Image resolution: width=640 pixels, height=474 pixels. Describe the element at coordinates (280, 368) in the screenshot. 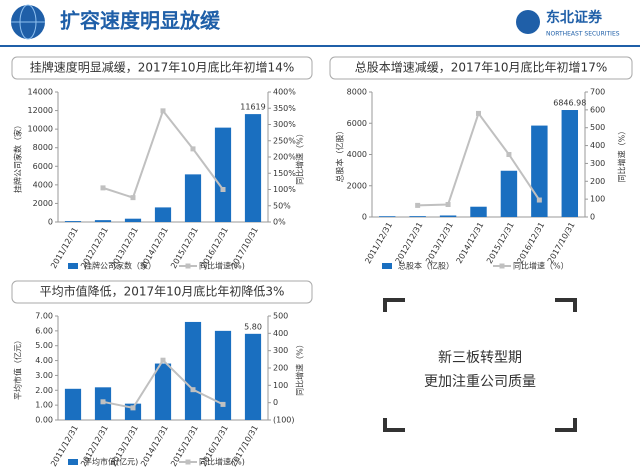

I see `y2-tick-label: 200` at that location.